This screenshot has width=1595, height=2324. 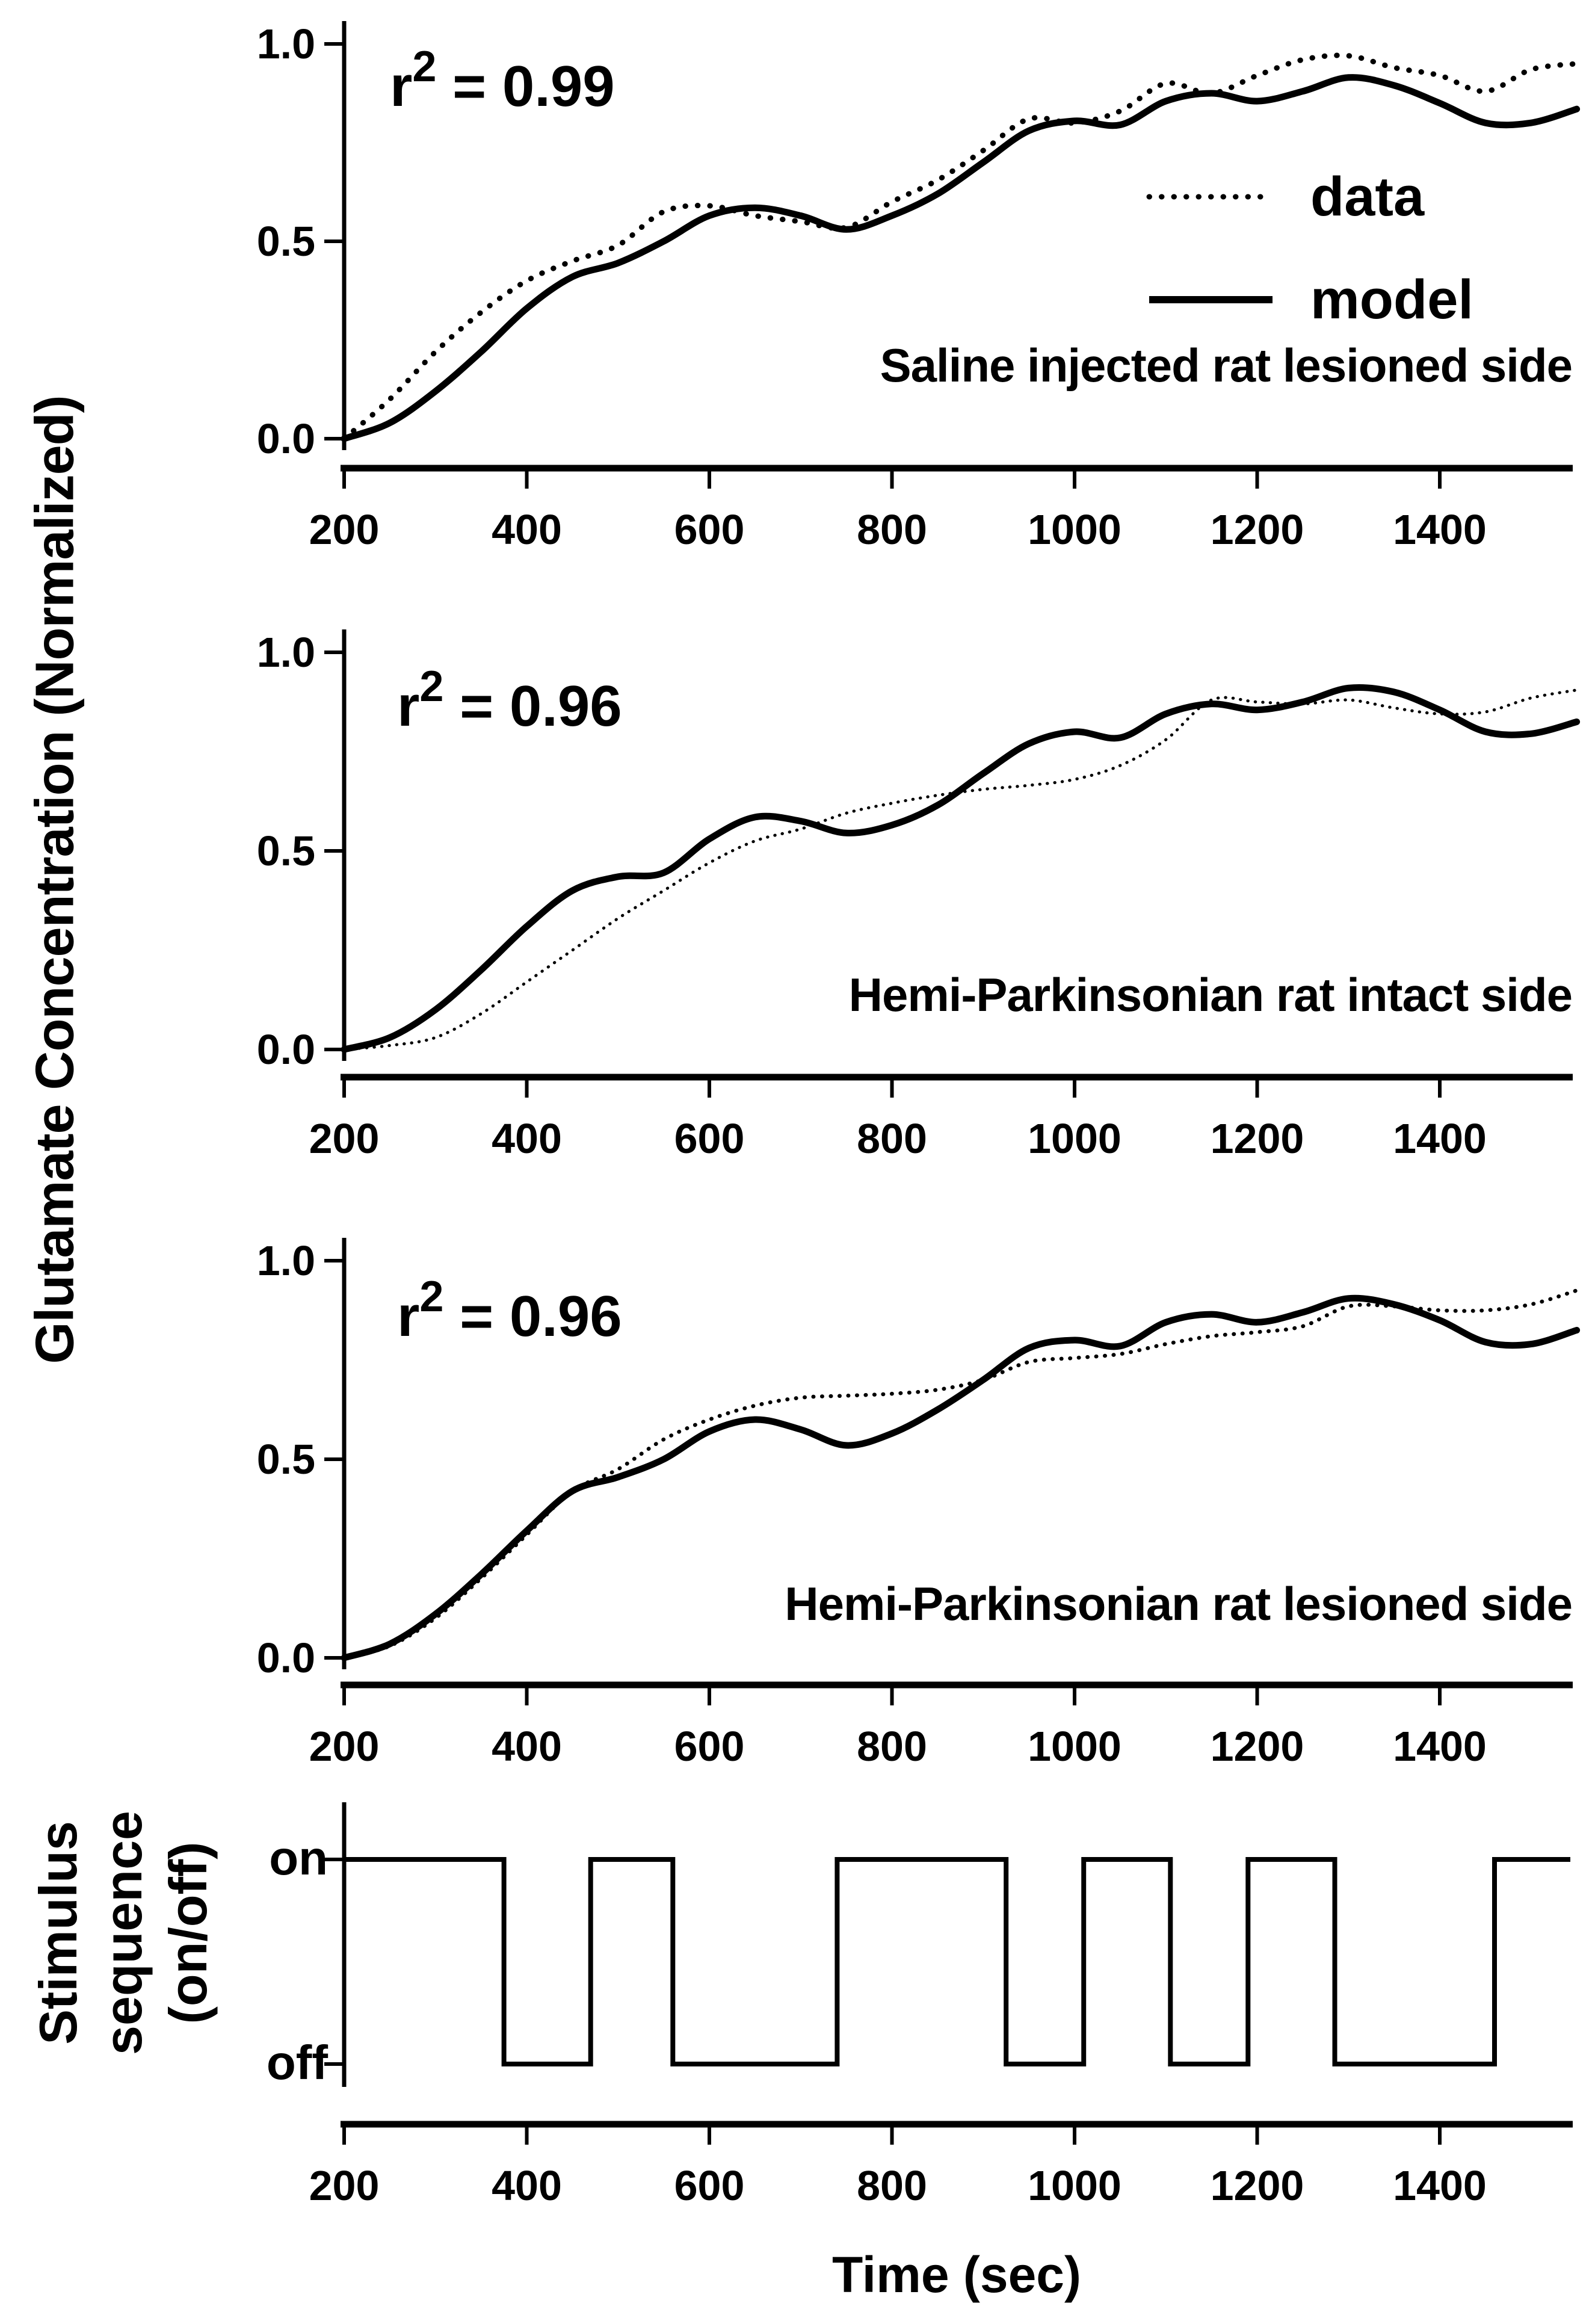 What do you see at coordinates (709, 529) in the screenshot?
I see `panel1-x-tick-label-600: 600` at bounding box center [709, 529].